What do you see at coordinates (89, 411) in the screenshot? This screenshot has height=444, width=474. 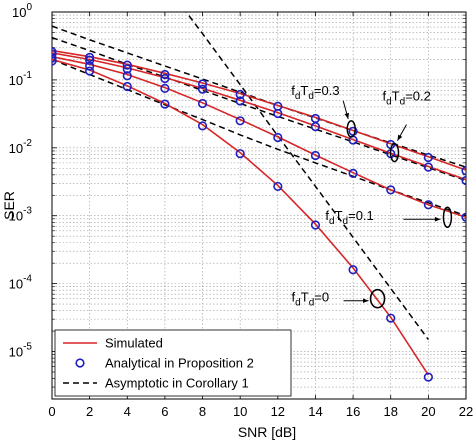 I see `x-tick-label: 2` at bounding box center [89, 411].